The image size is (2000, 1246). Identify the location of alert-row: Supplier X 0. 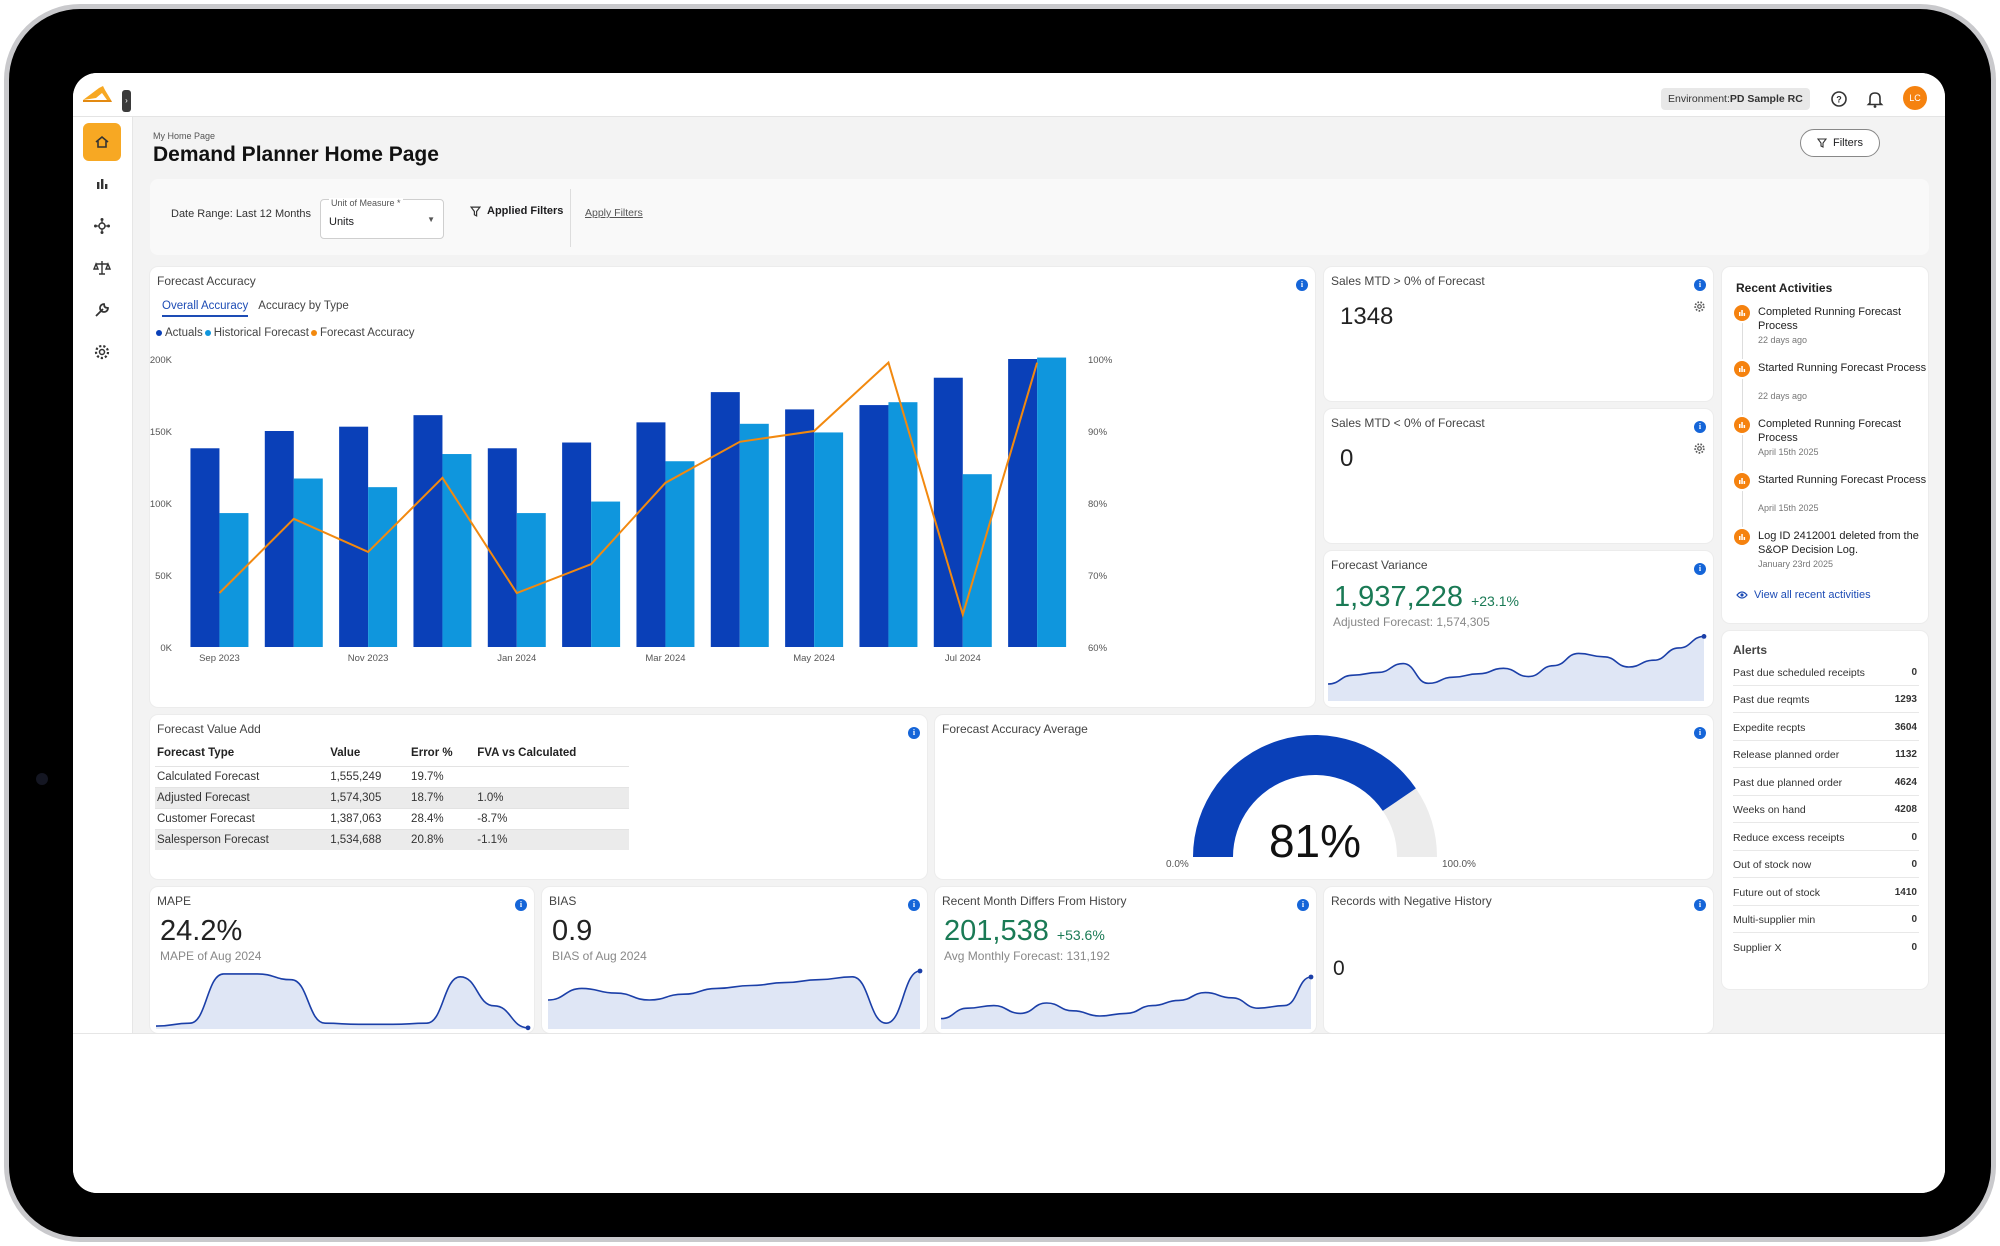
(1826, 947).